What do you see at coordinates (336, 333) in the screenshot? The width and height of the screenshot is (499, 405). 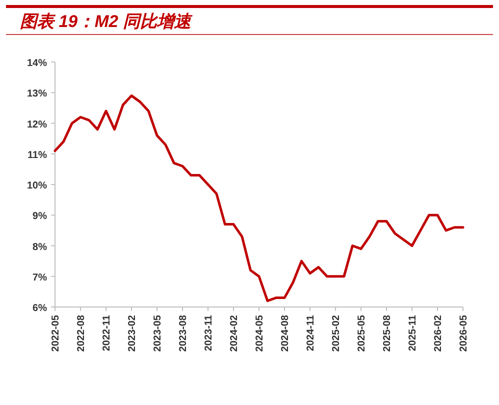 I see `x-tick-label: 2025-02` at bounding box center [336, 333].